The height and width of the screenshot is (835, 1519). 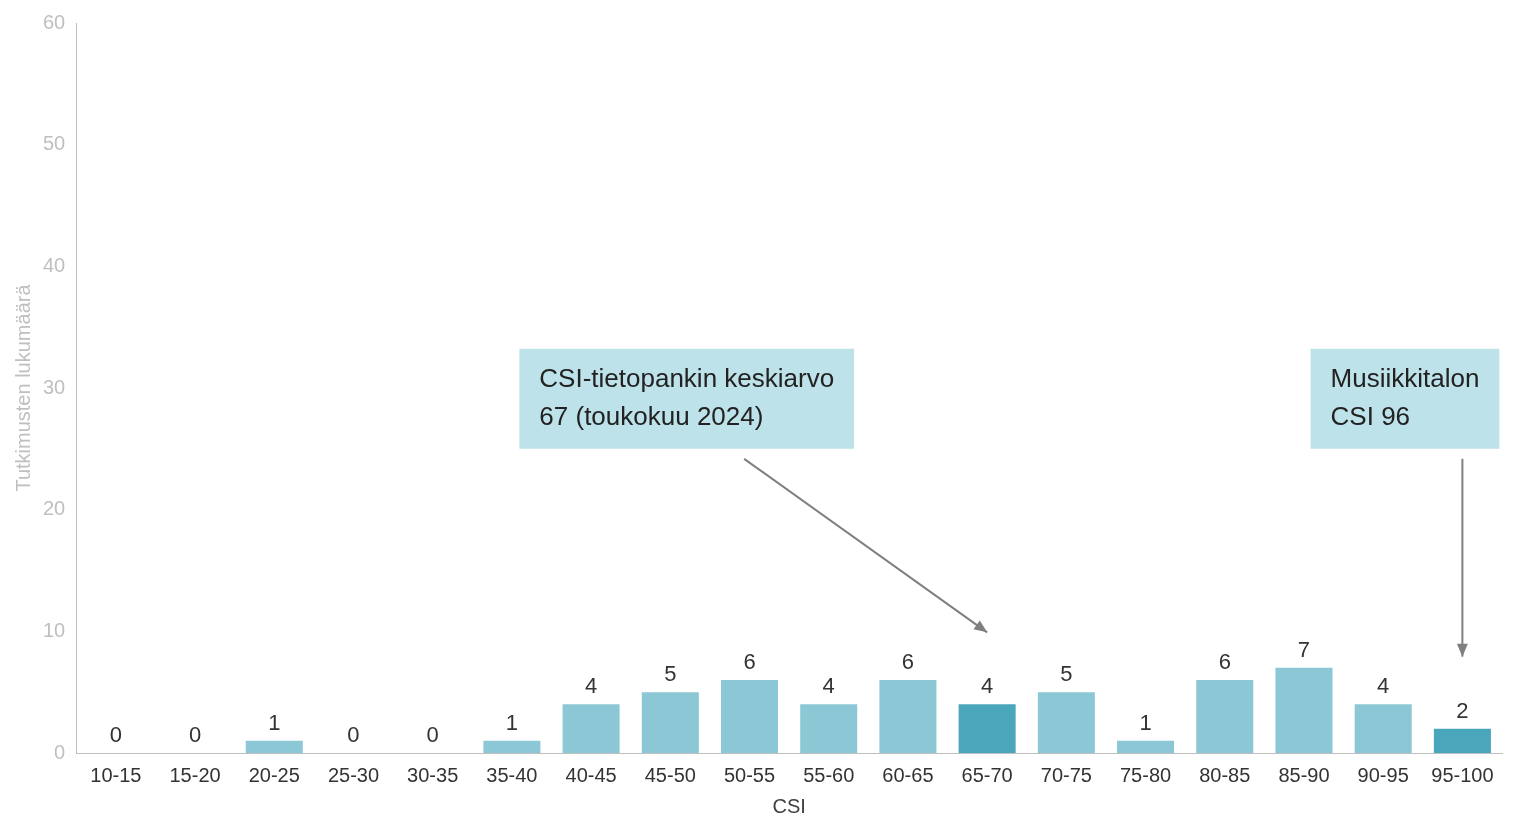 What do you see at coordinates (274, 774) in the screenshot?
I see `x-tick-label: 20-25` at bounding box center [274, 774].